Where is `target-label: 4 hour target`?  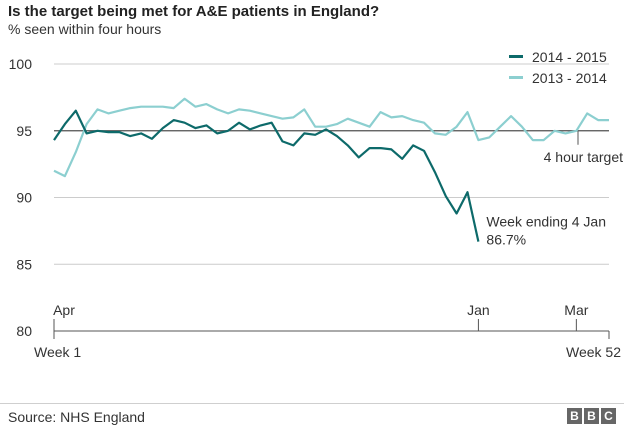
target-label: 4 hour target is located at coordinates (583, 157).